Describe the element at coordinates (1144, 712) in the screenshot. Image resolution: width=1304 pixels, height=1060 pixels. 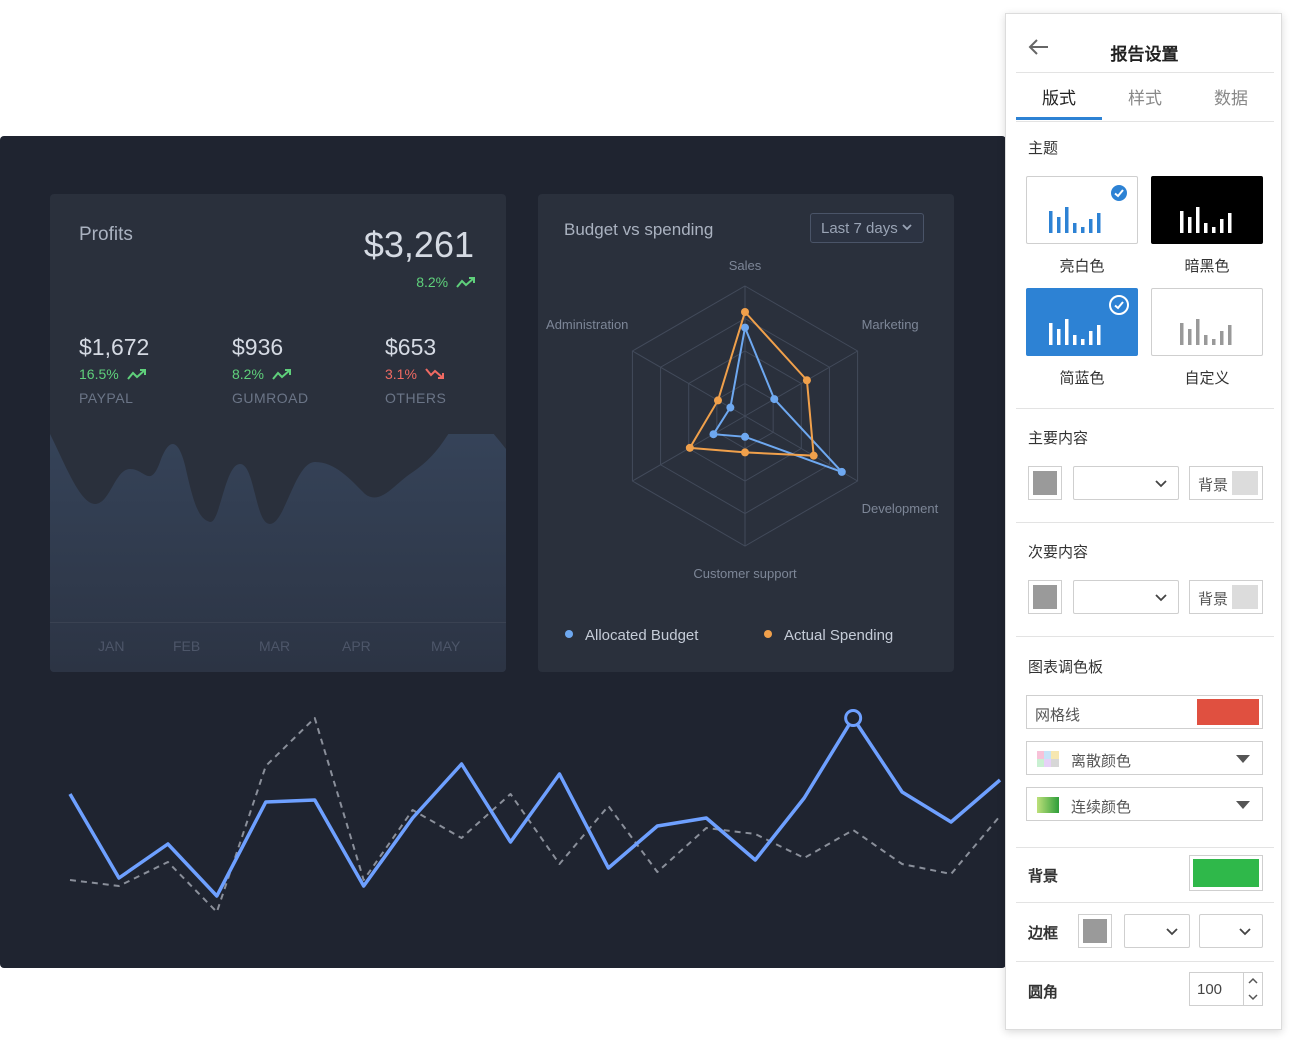
I see `gridline-color-field: 网格线` at that location.